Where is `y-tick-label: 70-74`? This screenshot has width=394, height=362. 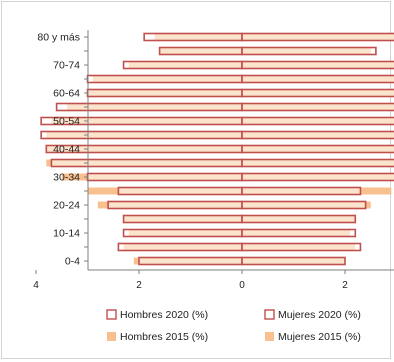 y-tick-label: 70-74 is located at coordinates (66, 66).